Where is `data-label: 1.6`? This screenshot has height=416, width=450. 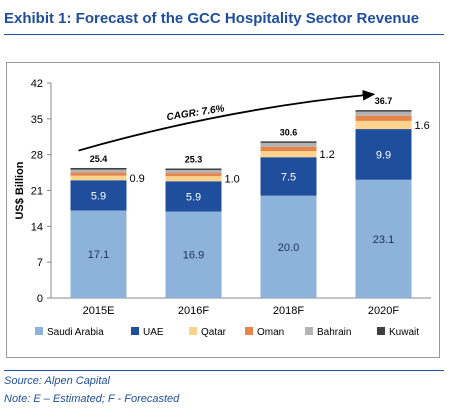 data-label: 1.6 is located at coordinates (422, 126).